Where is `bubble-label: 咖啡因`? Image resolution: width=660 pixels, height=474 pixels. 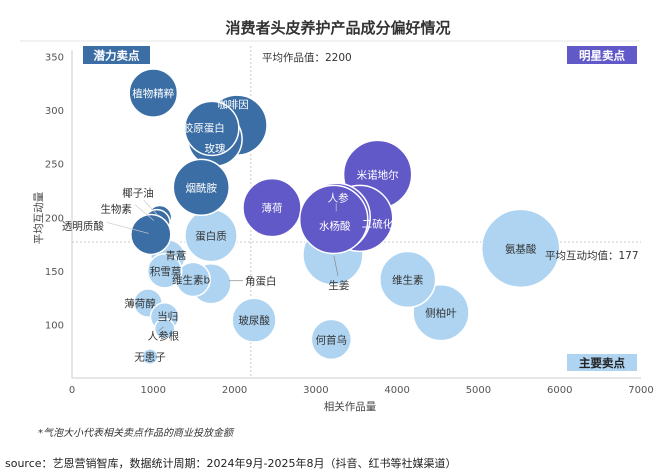 bubble-label: 咖啡因 is located at coordinates (233, 105).